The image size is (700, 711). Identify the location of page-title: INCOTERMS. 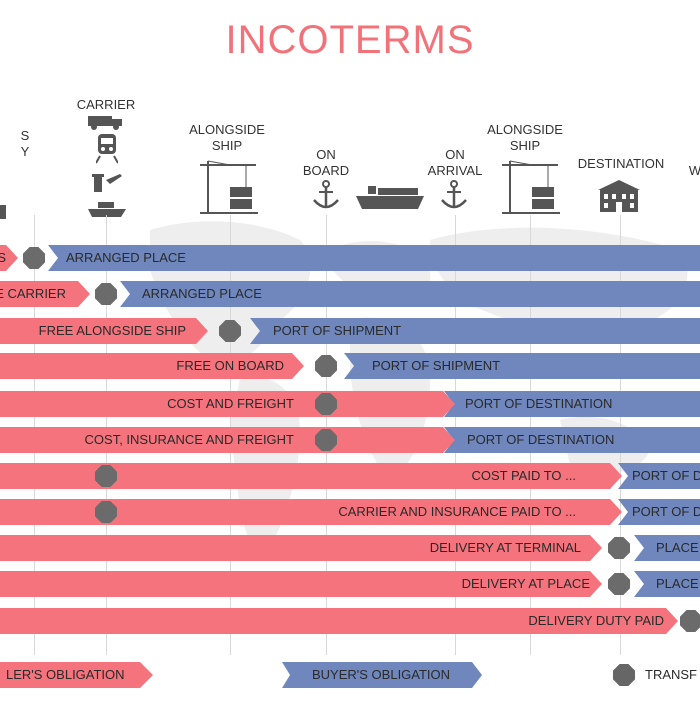
(350, 40).